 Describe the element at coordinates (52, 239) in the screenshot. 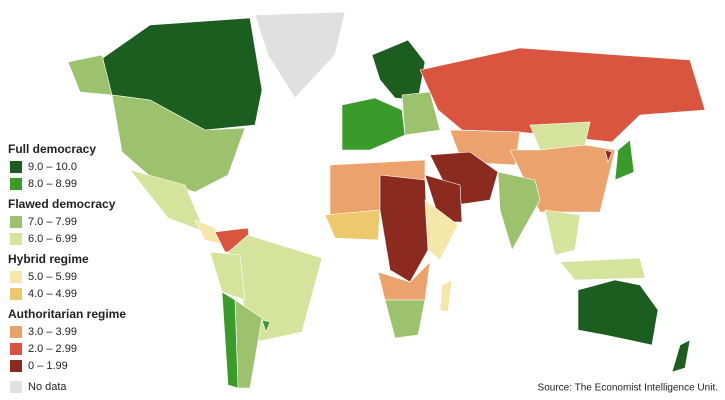

I see `legend-label: 6.0 – 6.99` at that location.